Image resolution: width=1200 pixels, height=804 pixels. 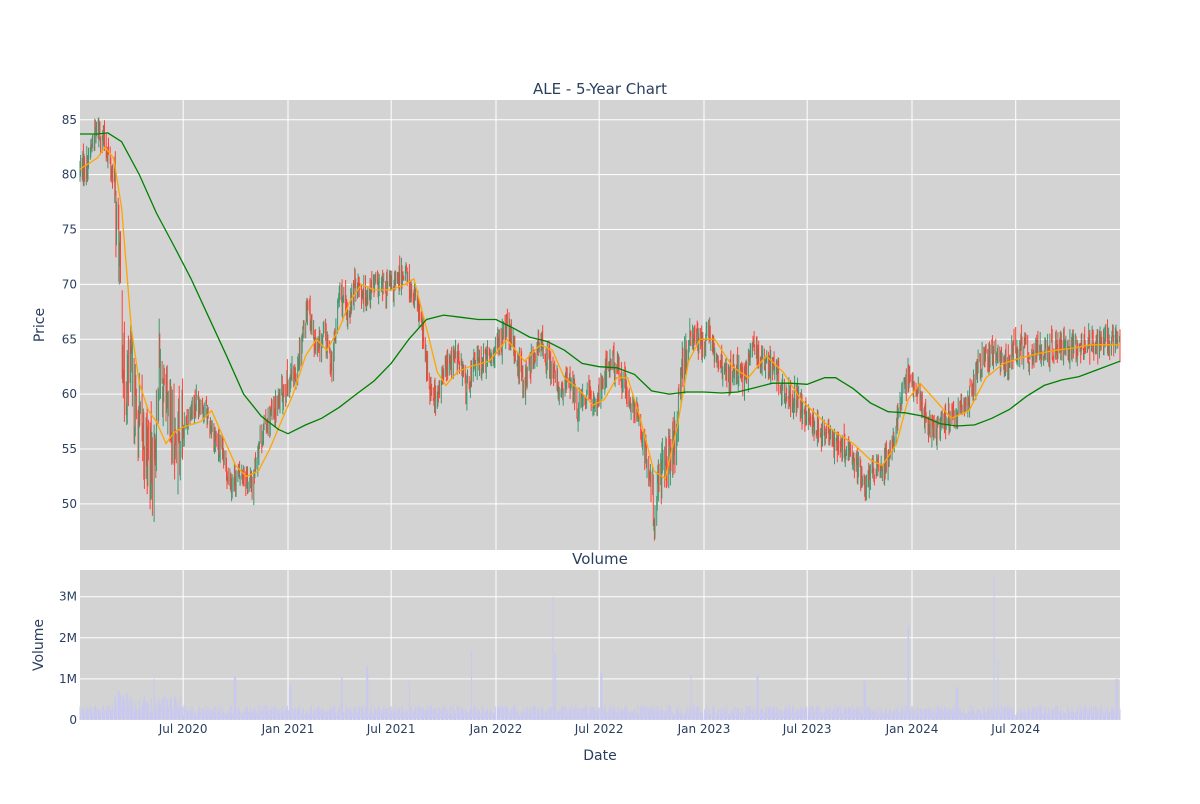 I want to click on price-axis-label: Price, so click(x=40, y=325).